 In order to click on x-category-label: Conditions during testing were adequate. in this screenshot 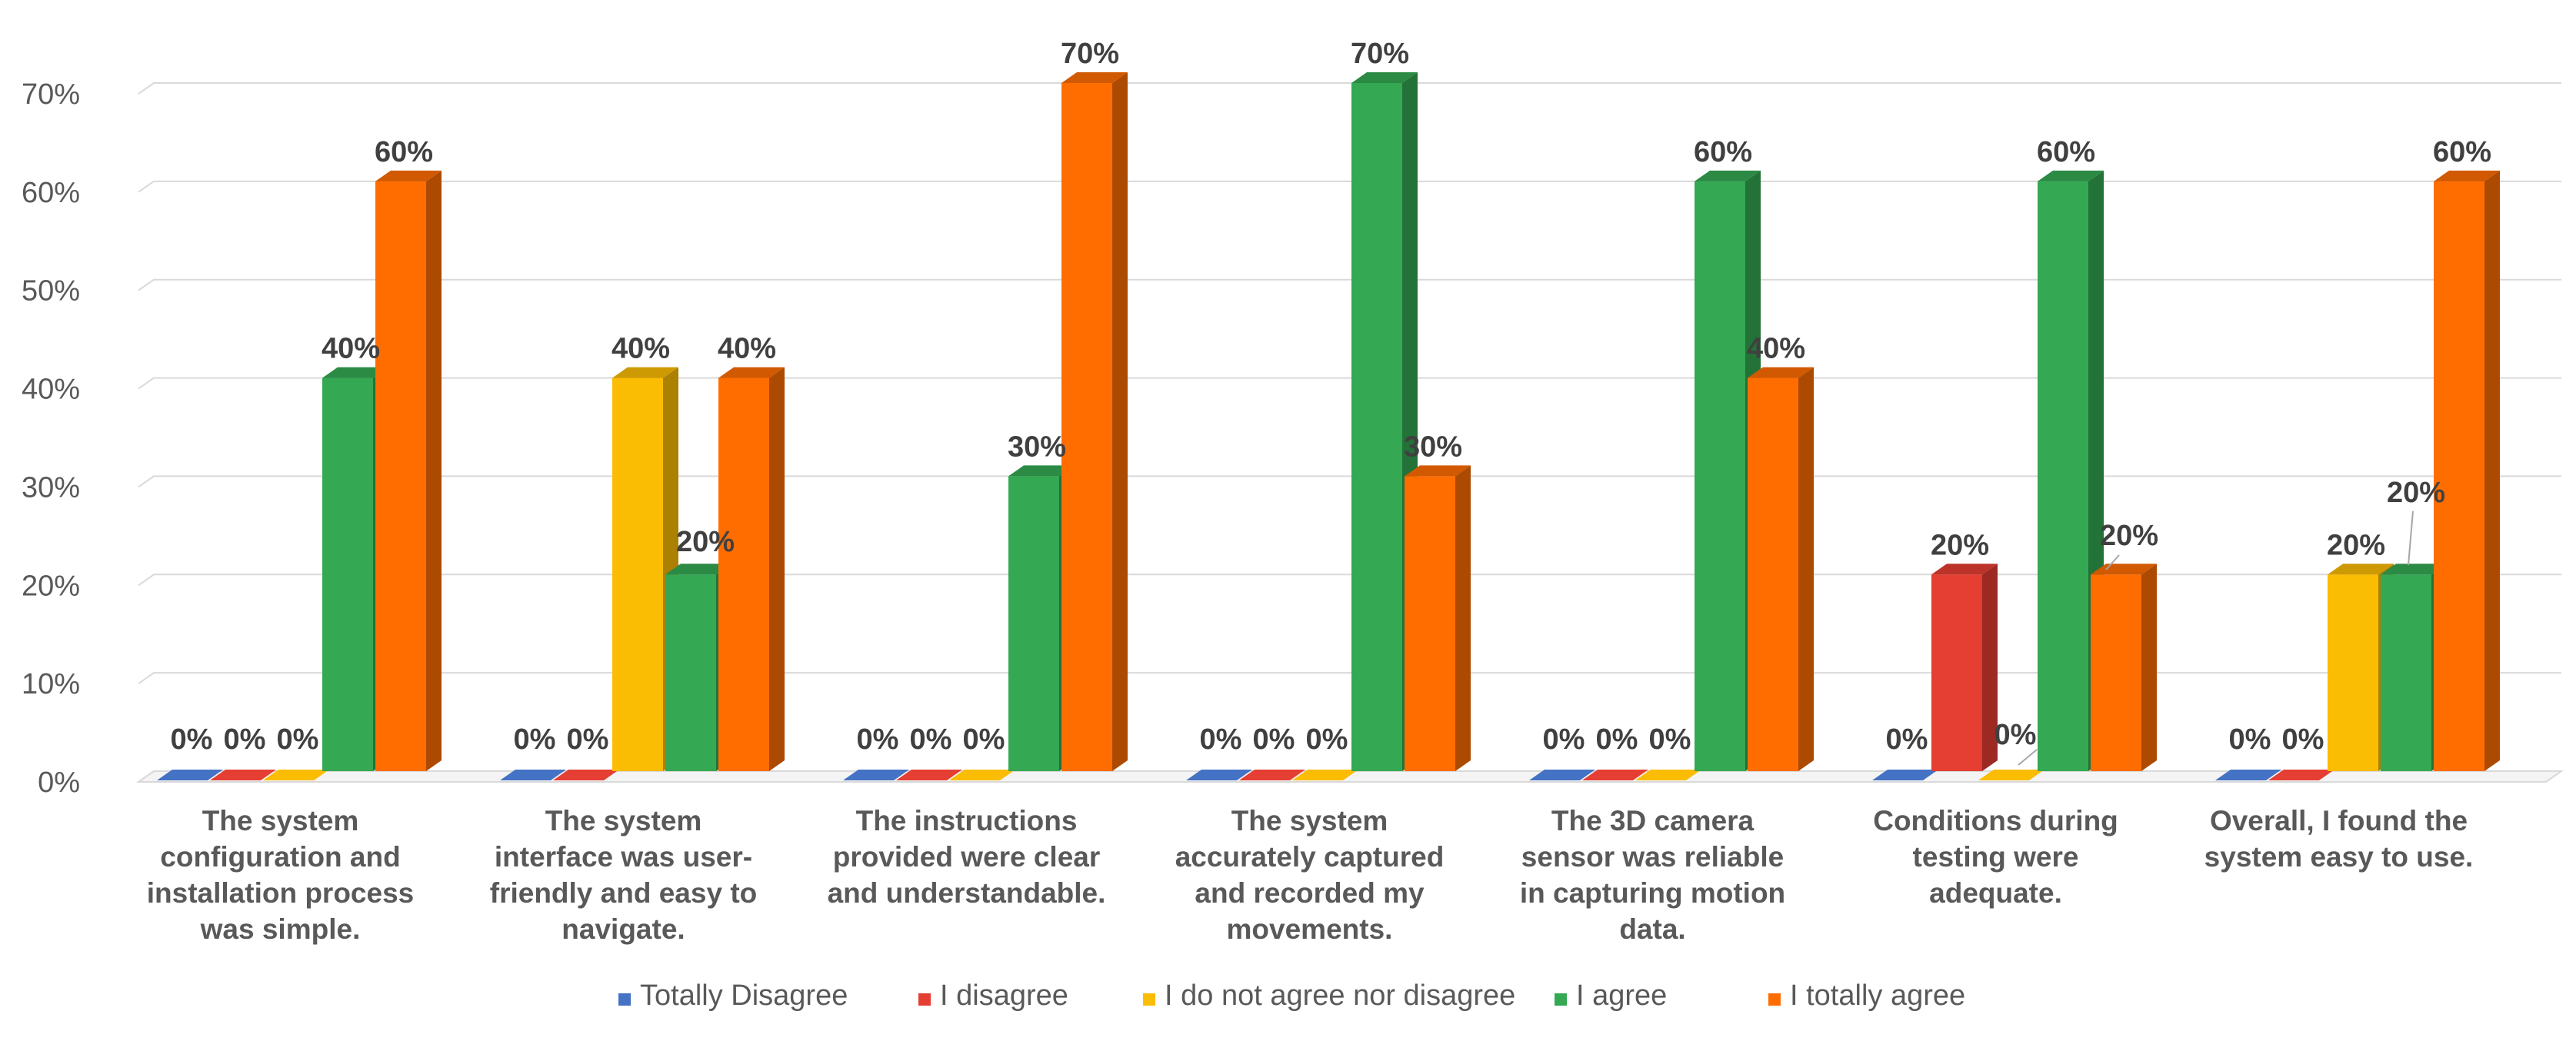, I will do `click(1995, 857)`.